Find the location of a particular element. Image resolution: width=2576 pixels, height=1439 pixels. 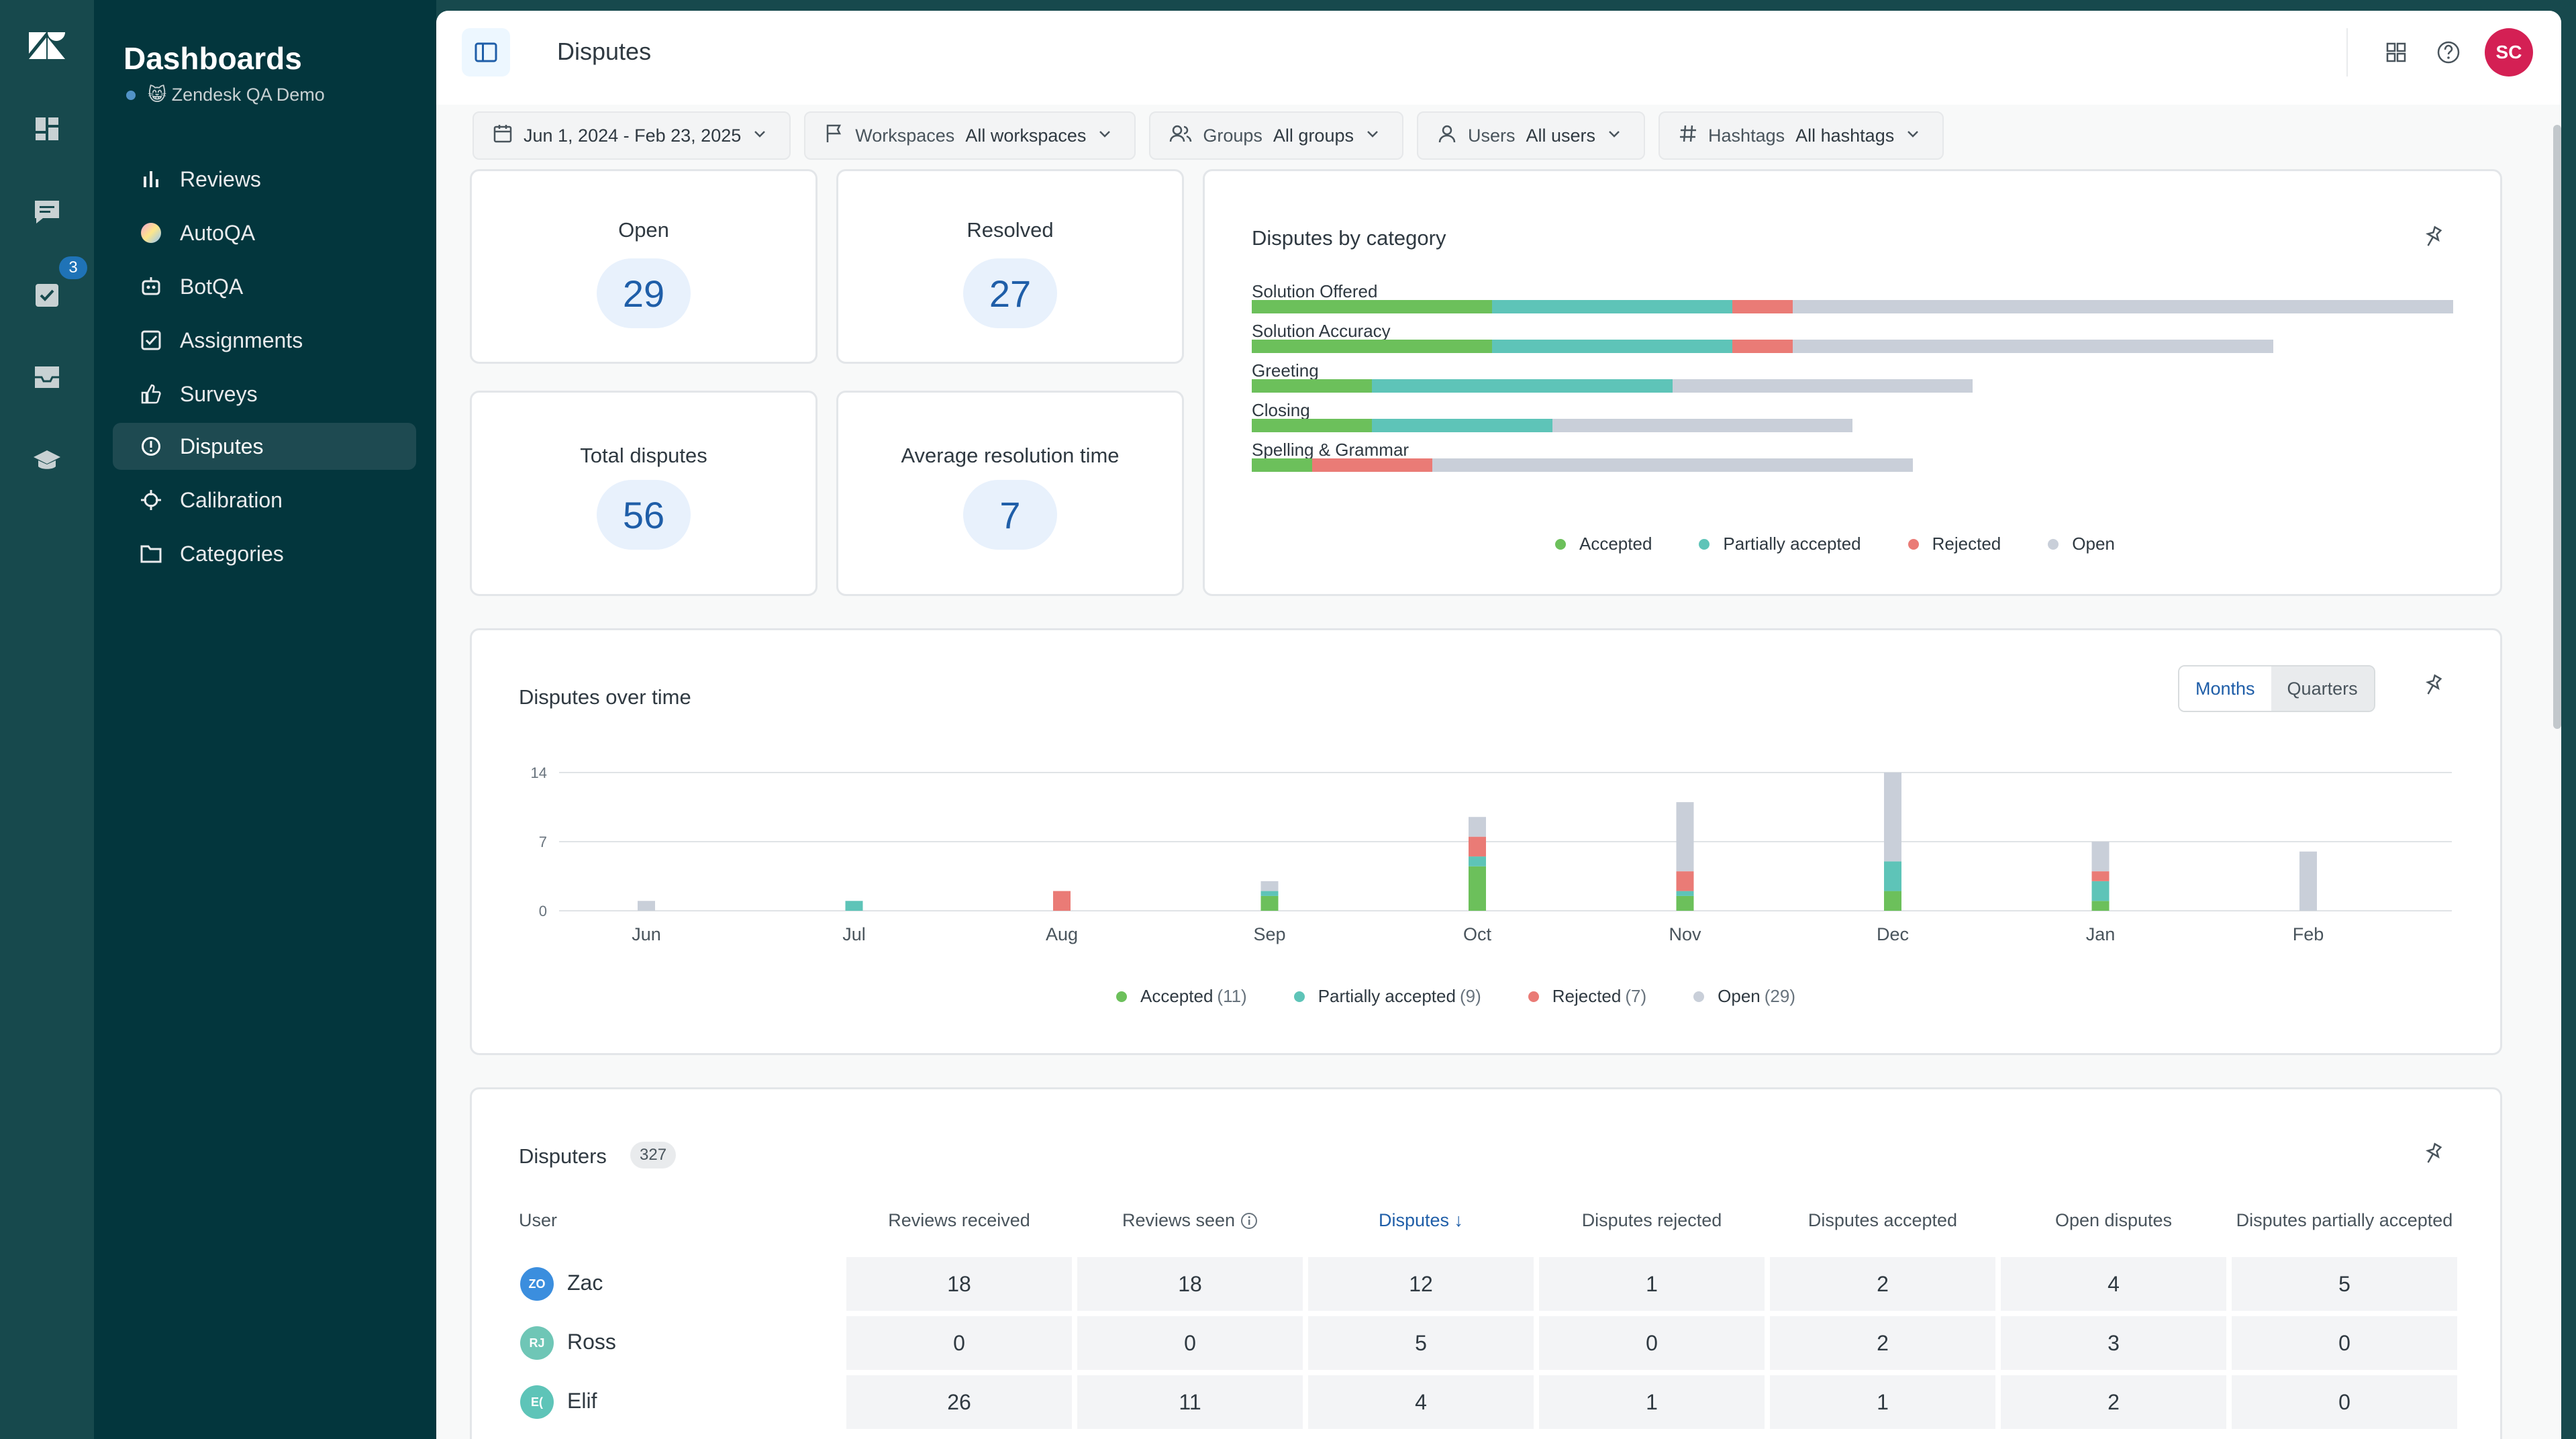

apps-grid-icon is located at coordinates (2396, 53).